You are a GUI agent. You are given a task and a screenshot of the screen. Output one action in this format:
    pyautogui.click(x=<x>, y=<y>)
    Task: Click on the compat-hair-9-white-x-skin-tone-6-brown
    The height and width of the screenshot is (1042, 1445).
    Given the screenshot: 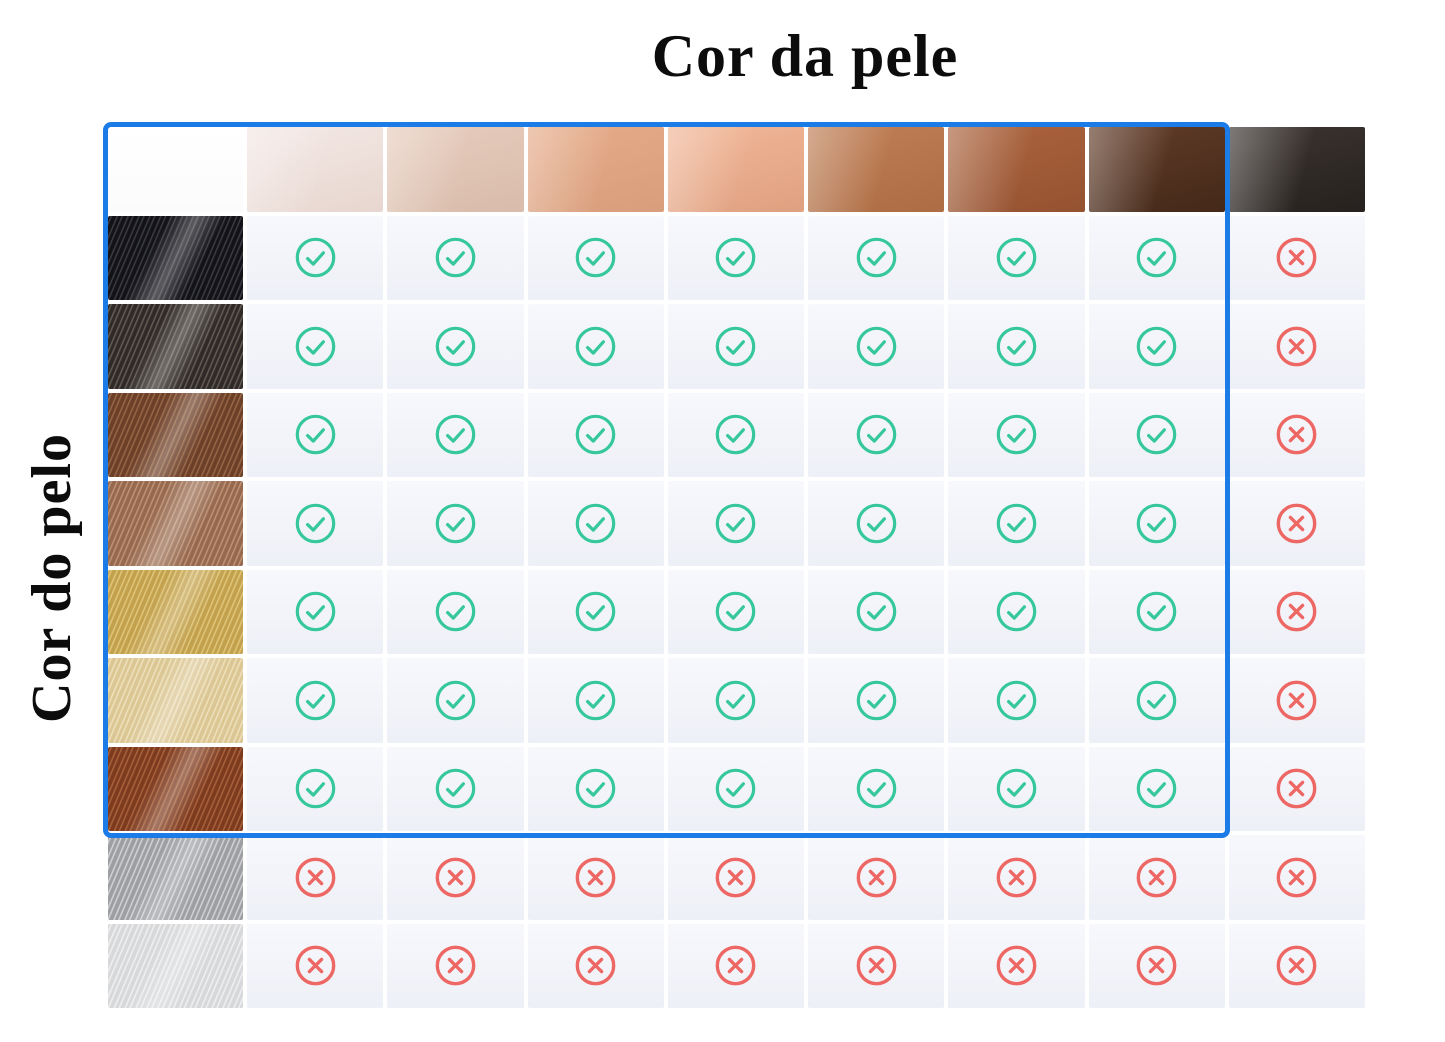 What is the action you would take?
    pyautogui.click(x=1016, y=965)
    